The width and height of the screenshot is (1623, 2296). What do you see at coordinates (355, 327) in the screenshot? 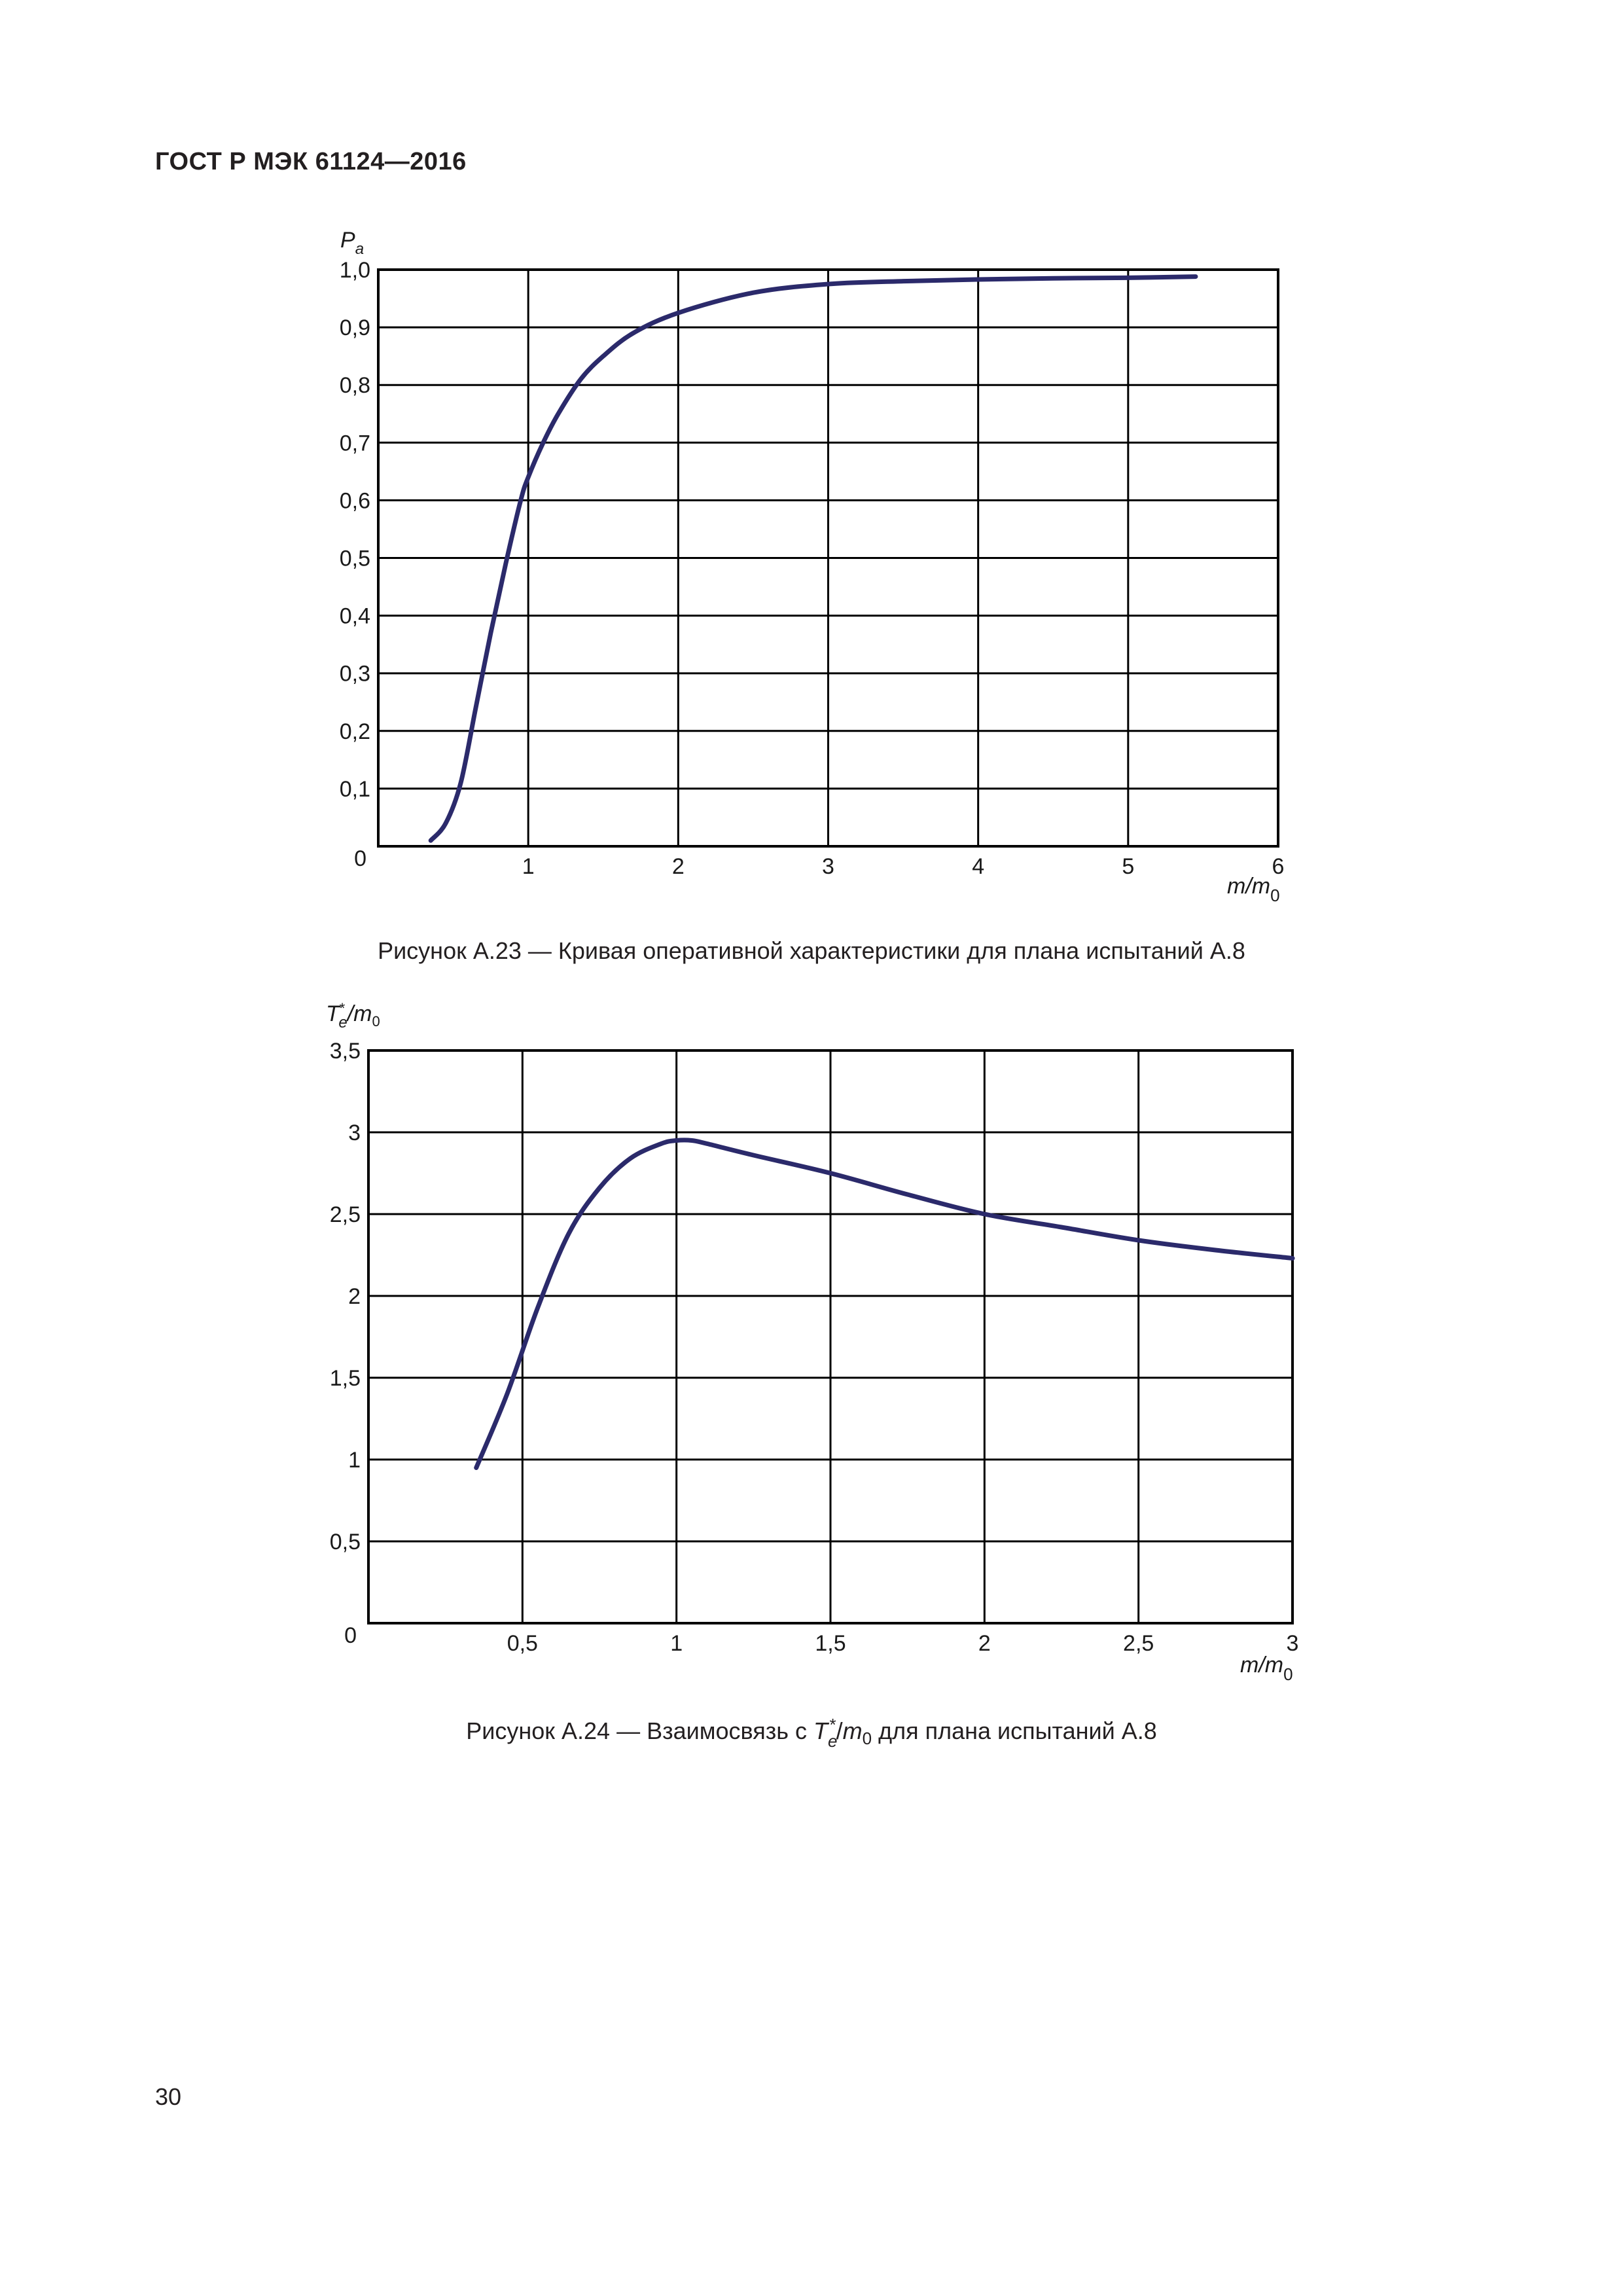
I see `y-tick-label: 0,9` at bounding box center [355, 327].